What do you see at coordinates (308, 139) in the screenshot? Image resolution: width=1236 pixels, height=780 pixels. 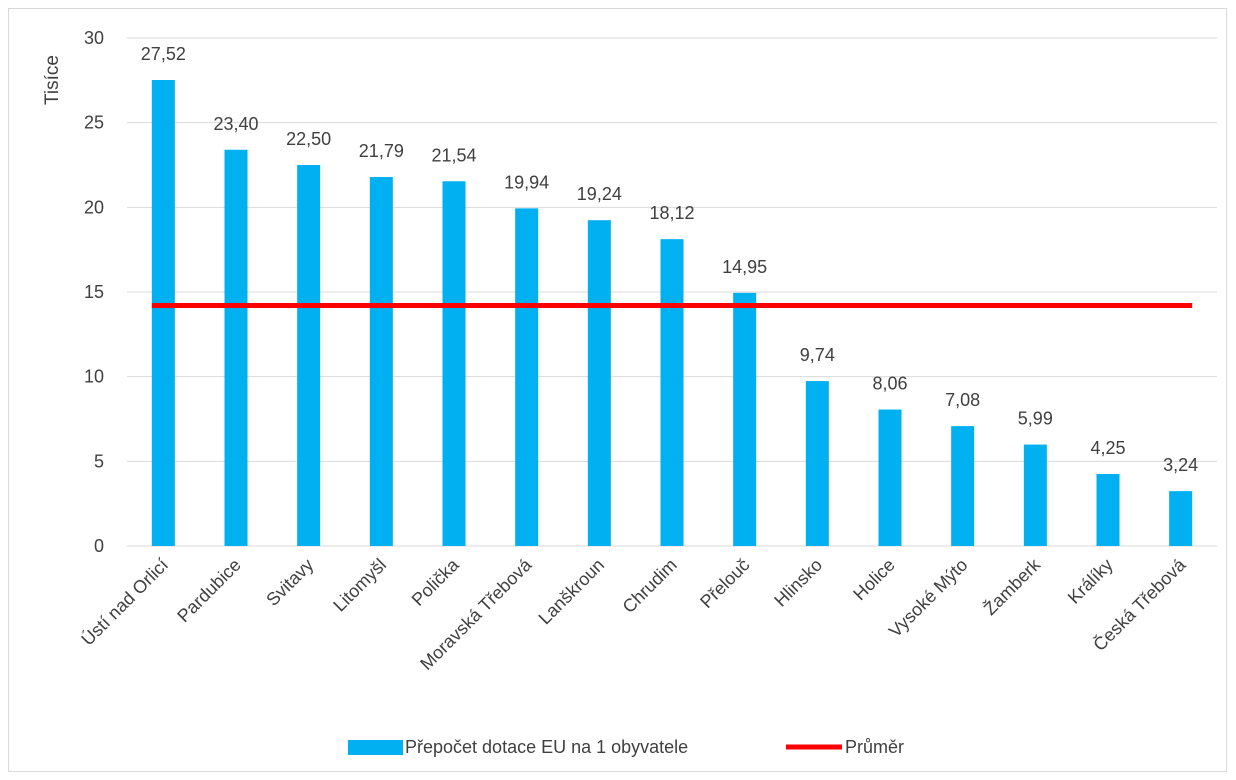 I see `data-label: 22,50` at bounding box center [308, 139].